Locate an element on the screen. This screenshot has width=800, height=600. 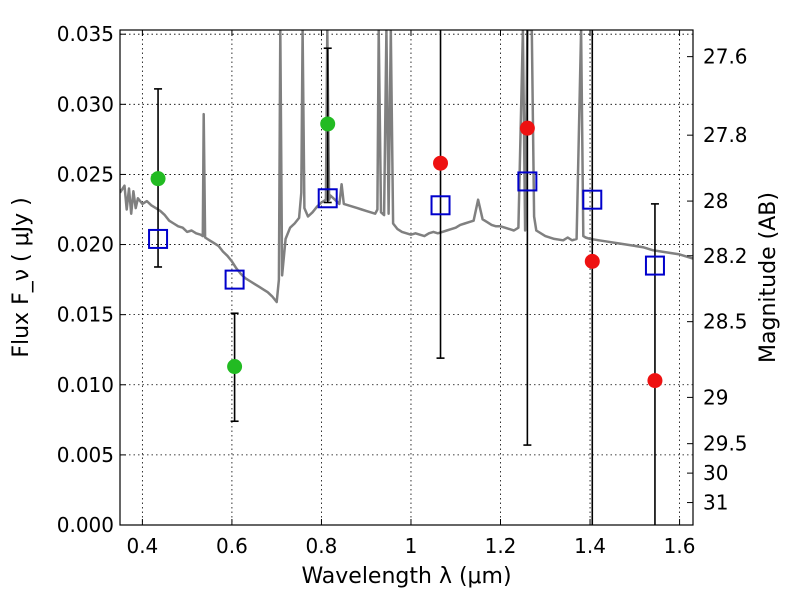
y-tick-label: 0.025 is located at coordinates (85, 174).